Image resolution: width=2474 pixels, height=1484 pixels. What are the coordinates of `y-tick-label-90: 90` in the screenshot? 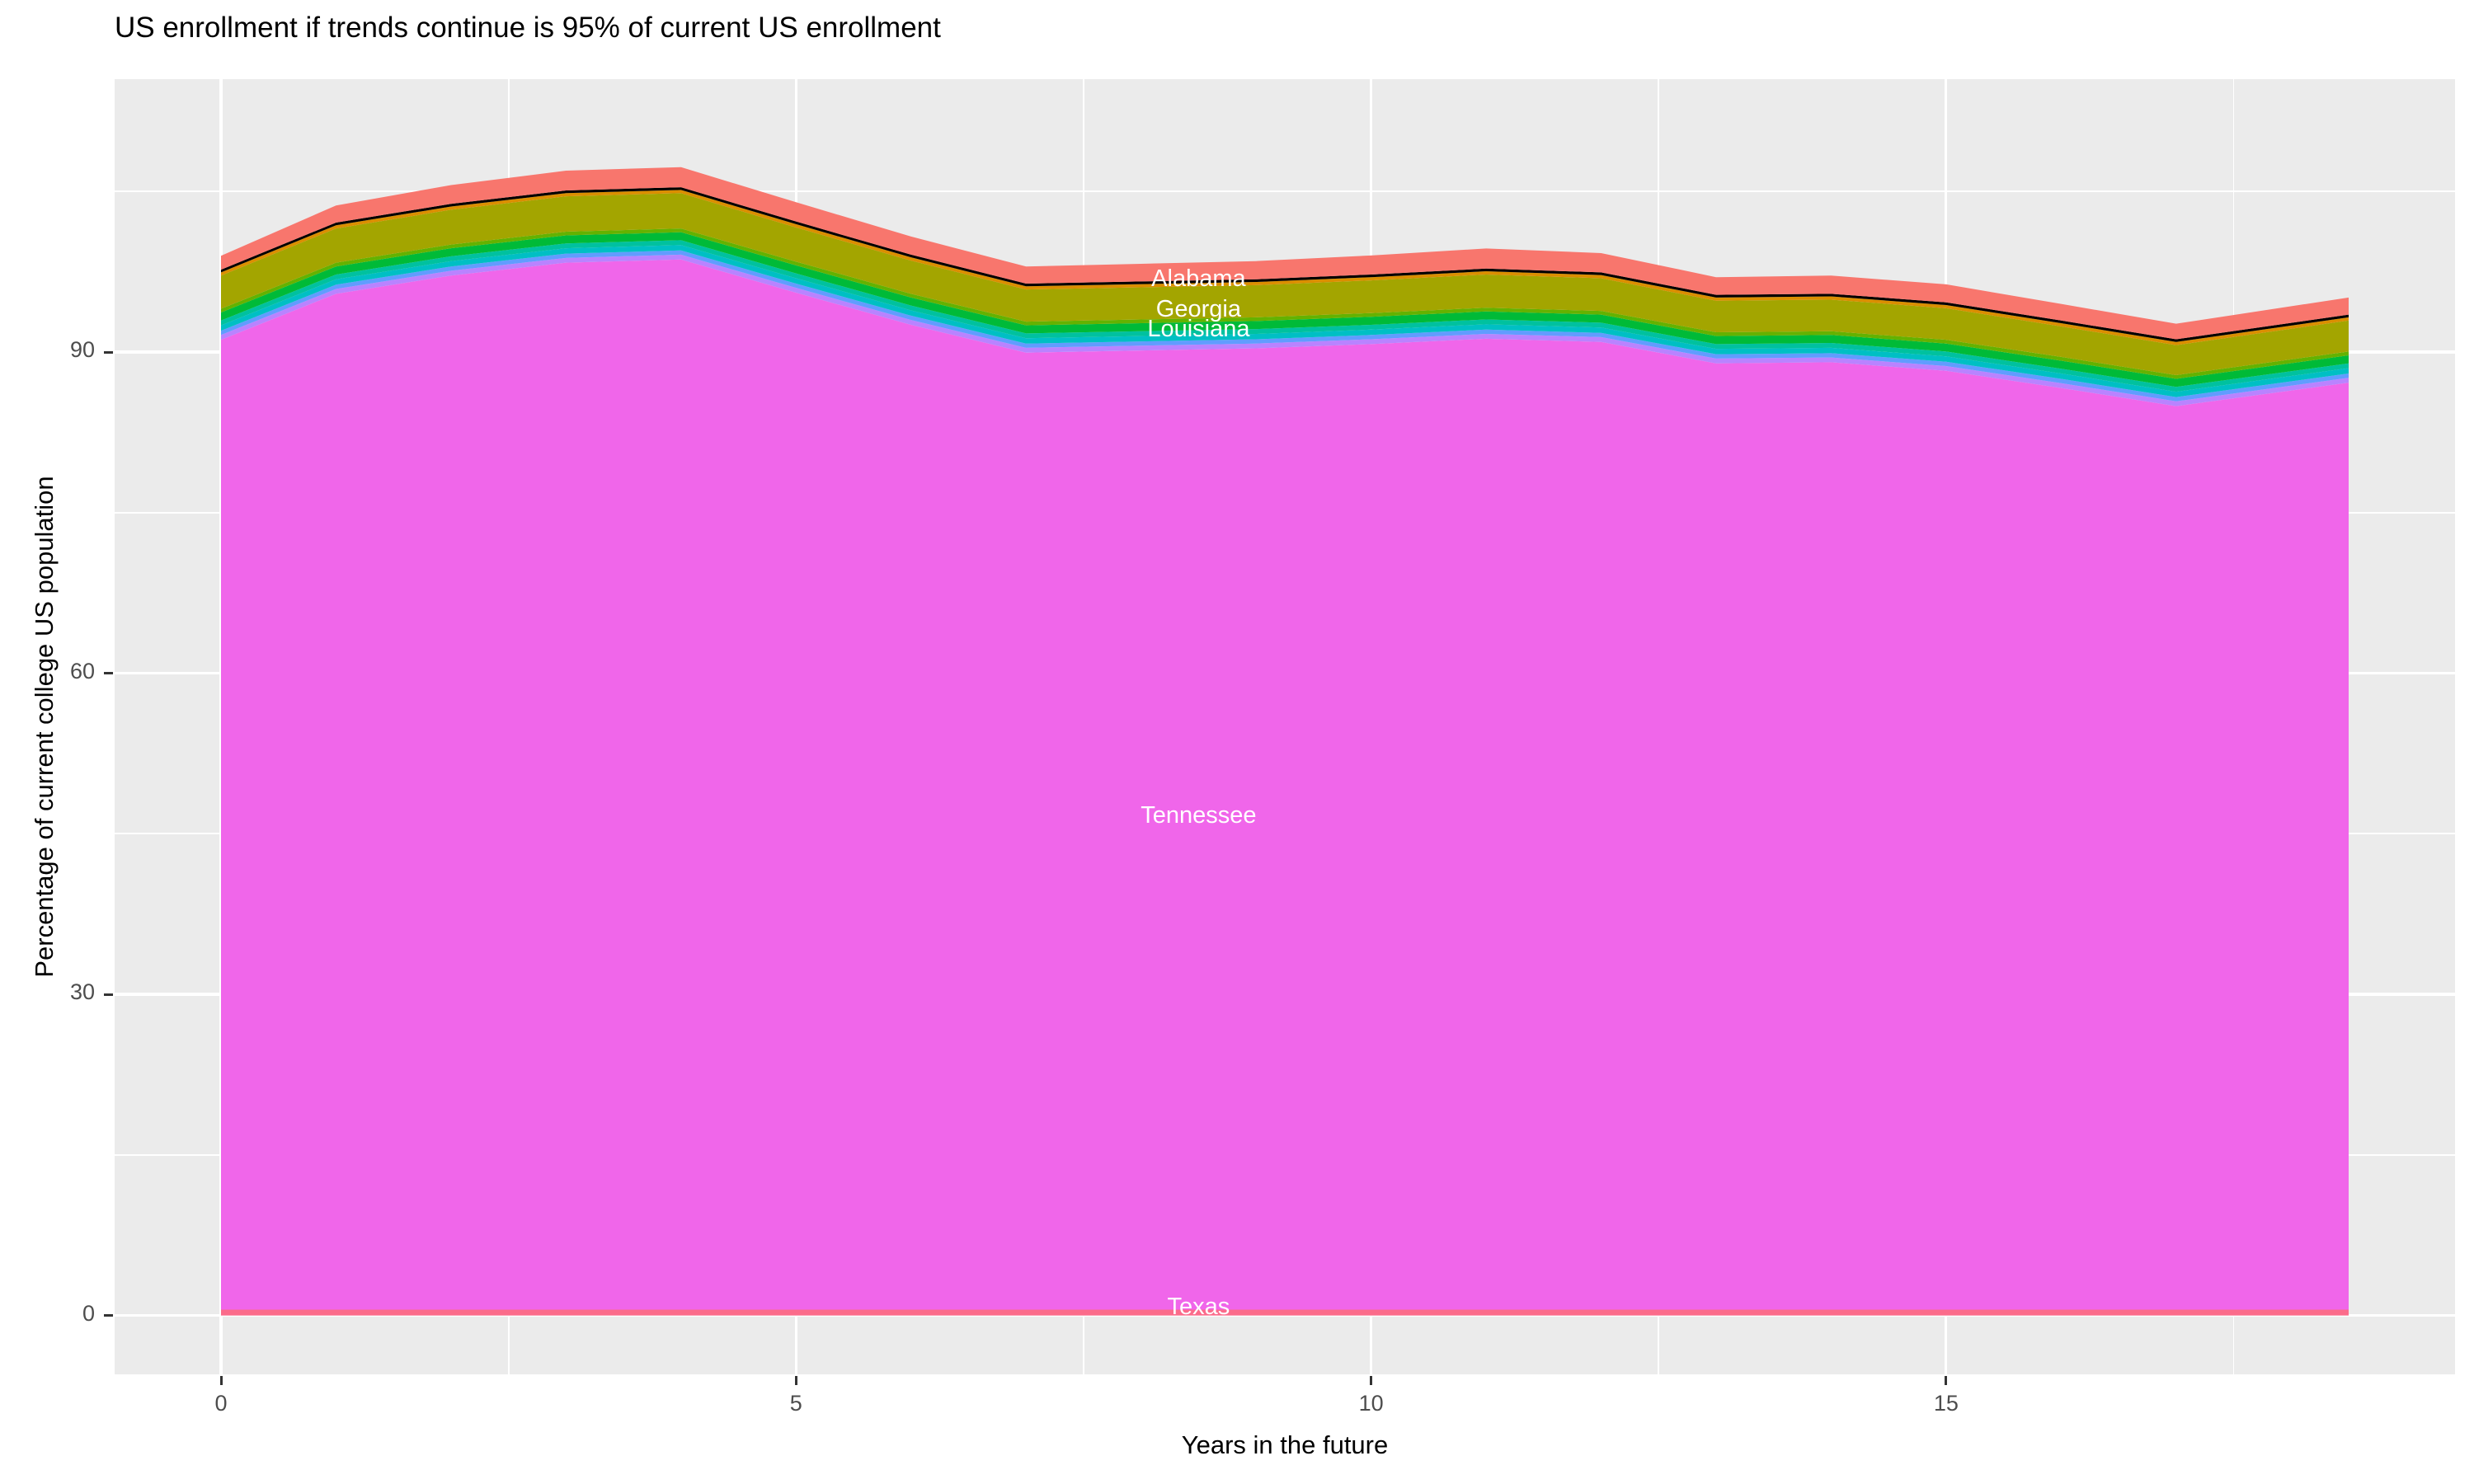 It's located at (82, 350).